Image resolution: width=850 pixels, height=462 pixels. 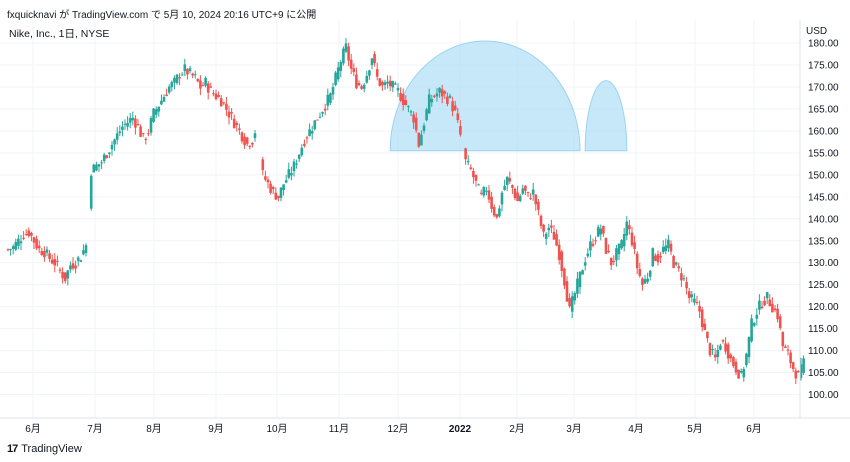 What do you see at coordinates (517, 429) in the screenshot?
I see `time-tick-label: 2月` at bounding box center [517, 429].